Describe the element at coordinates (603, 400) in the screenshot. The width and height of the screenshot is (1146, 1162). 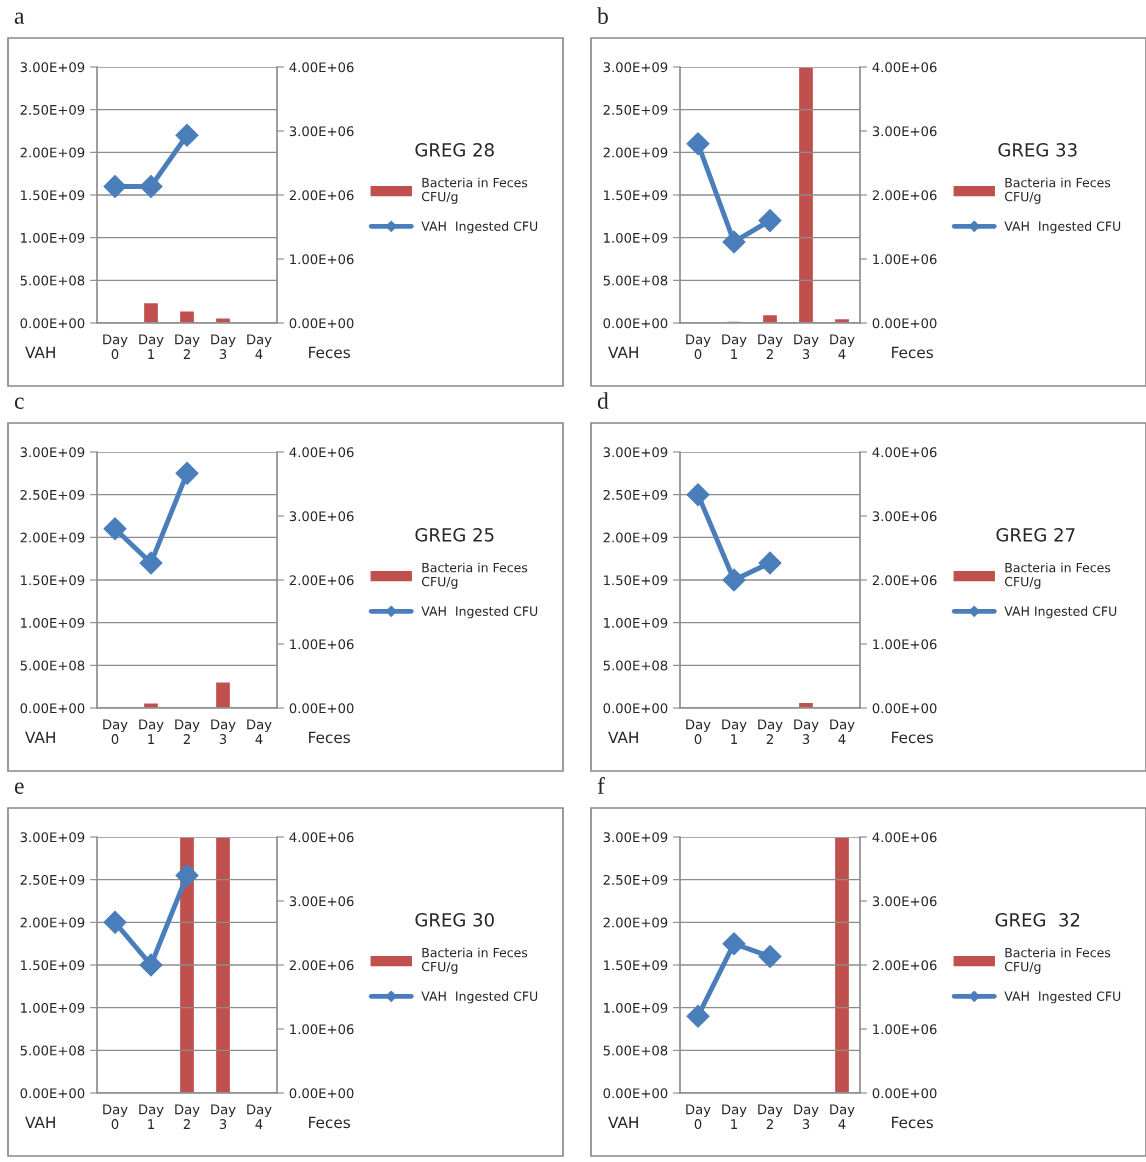
I see `chart-title: d` at that location.